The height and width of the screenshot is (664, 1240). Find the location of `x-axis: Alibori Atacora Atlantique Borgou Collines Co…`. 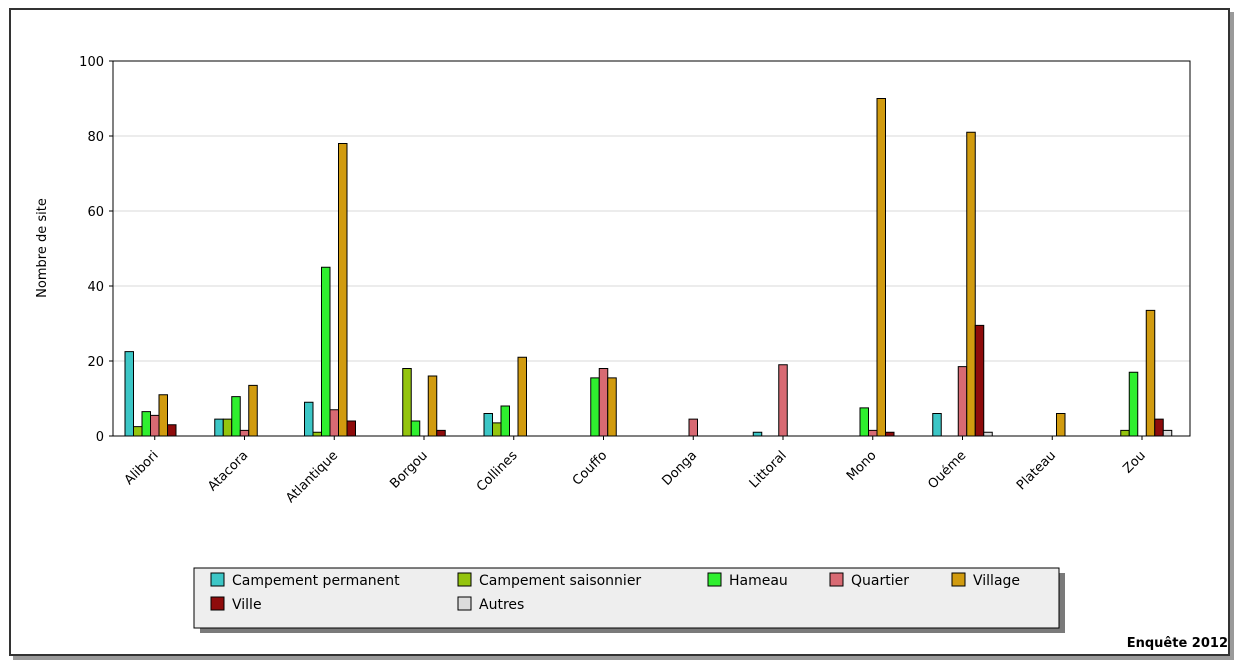

x-axis: Alibori Atacora Atlantique Borgou Collines Co… is located at coordinates (635, 471).